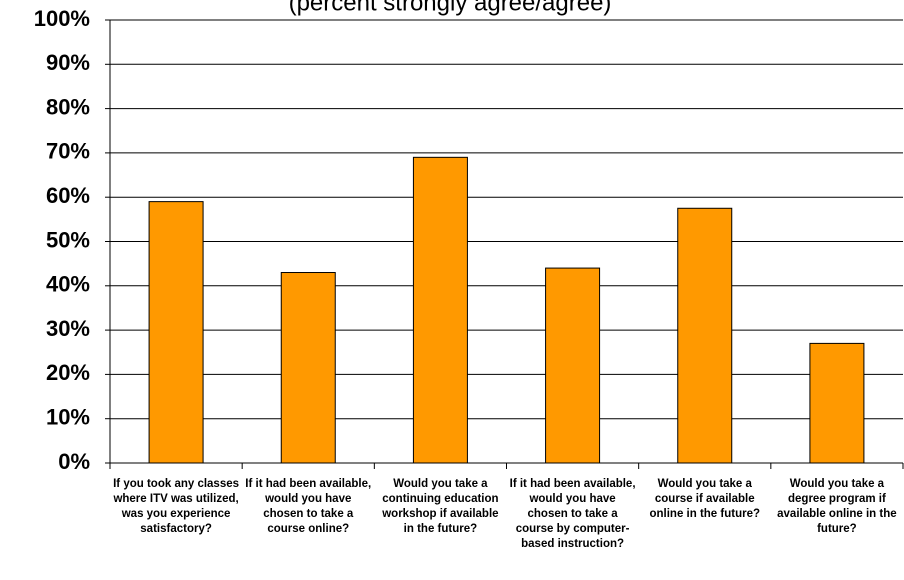  I want to click on chart-subtitle: (percent strongly agree/agree), so click(450, 8).